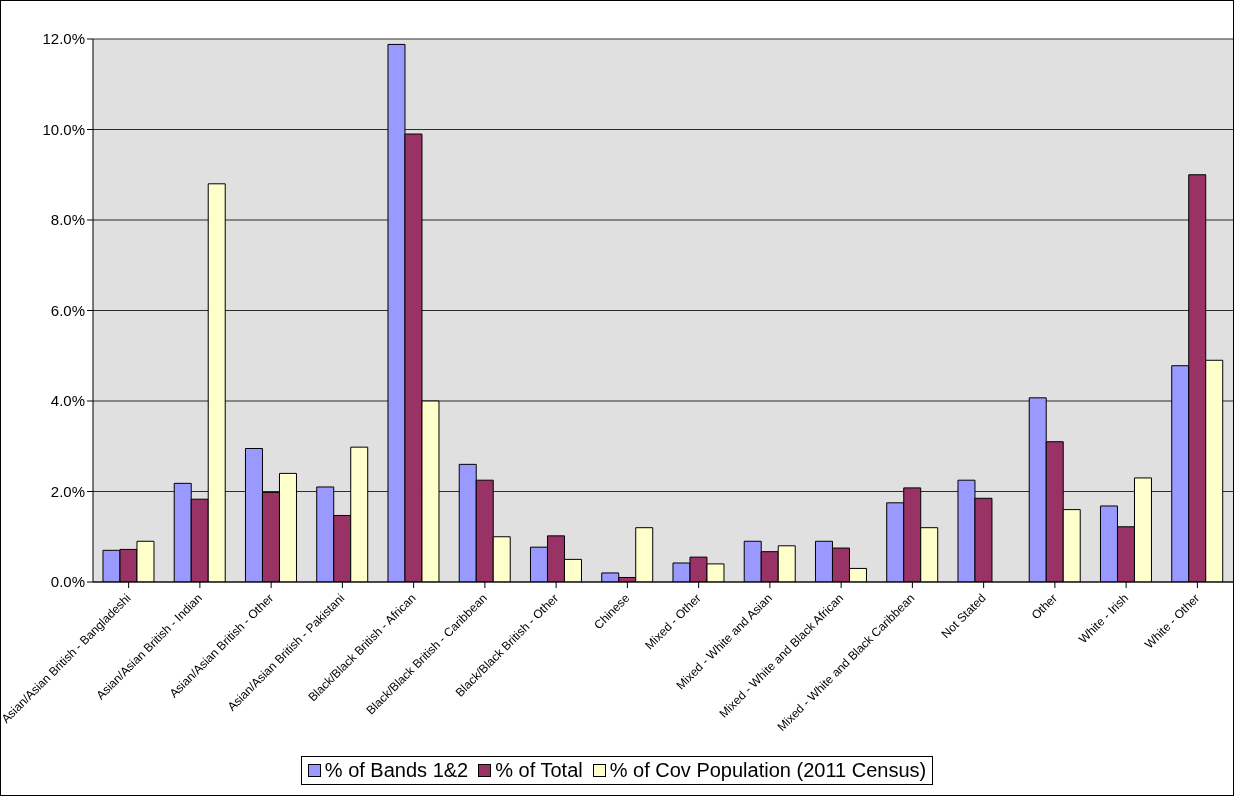 The image size is (1234, 796). Describe the element at coordinates (67, 310) in the screenshot. I see `y-tick-label: 6.0%` at that location.